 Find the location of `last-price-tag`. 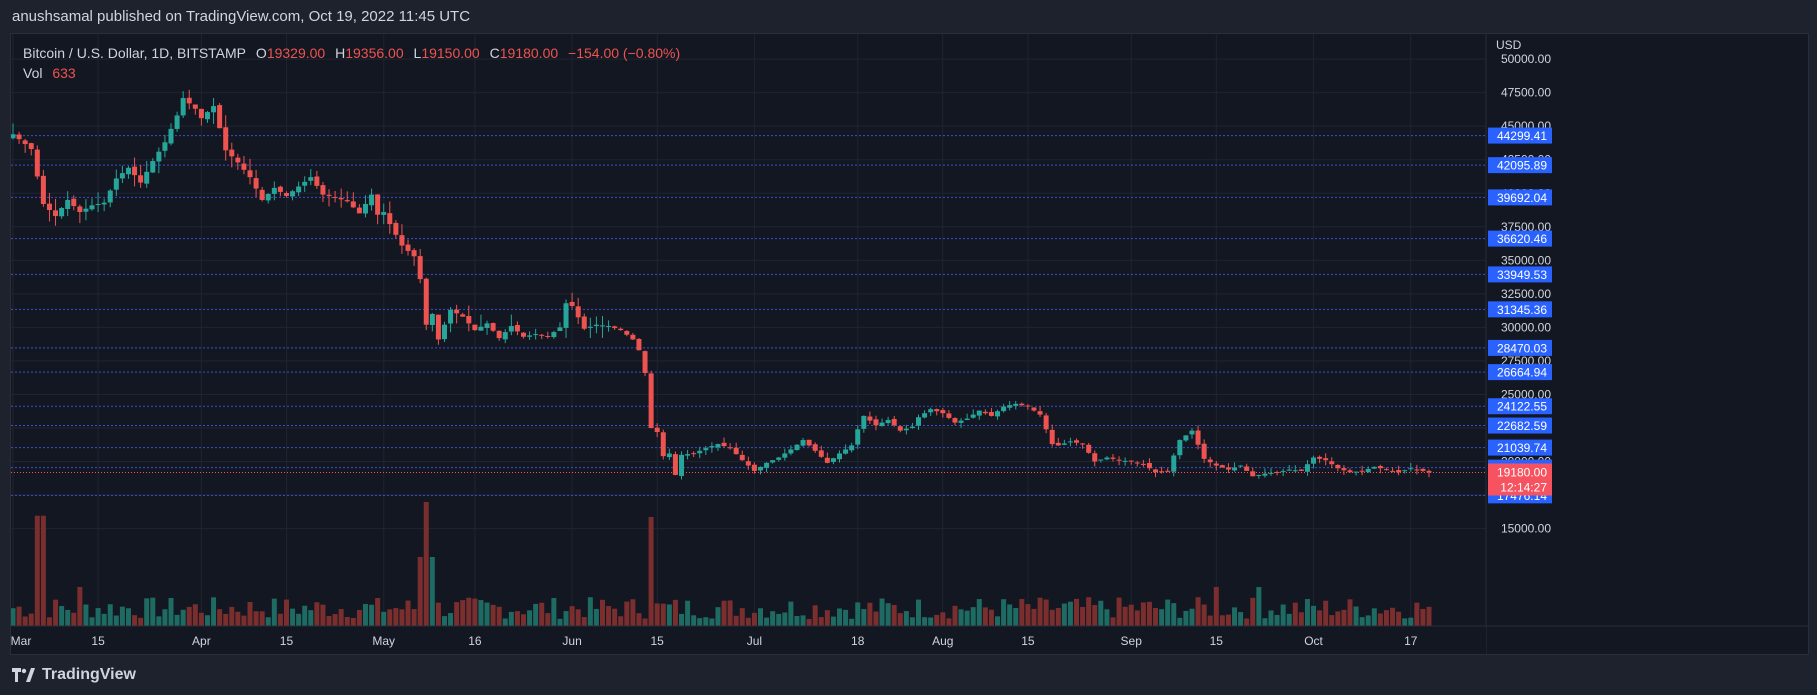

last-price-tag is located at coordinates (1520, 479).